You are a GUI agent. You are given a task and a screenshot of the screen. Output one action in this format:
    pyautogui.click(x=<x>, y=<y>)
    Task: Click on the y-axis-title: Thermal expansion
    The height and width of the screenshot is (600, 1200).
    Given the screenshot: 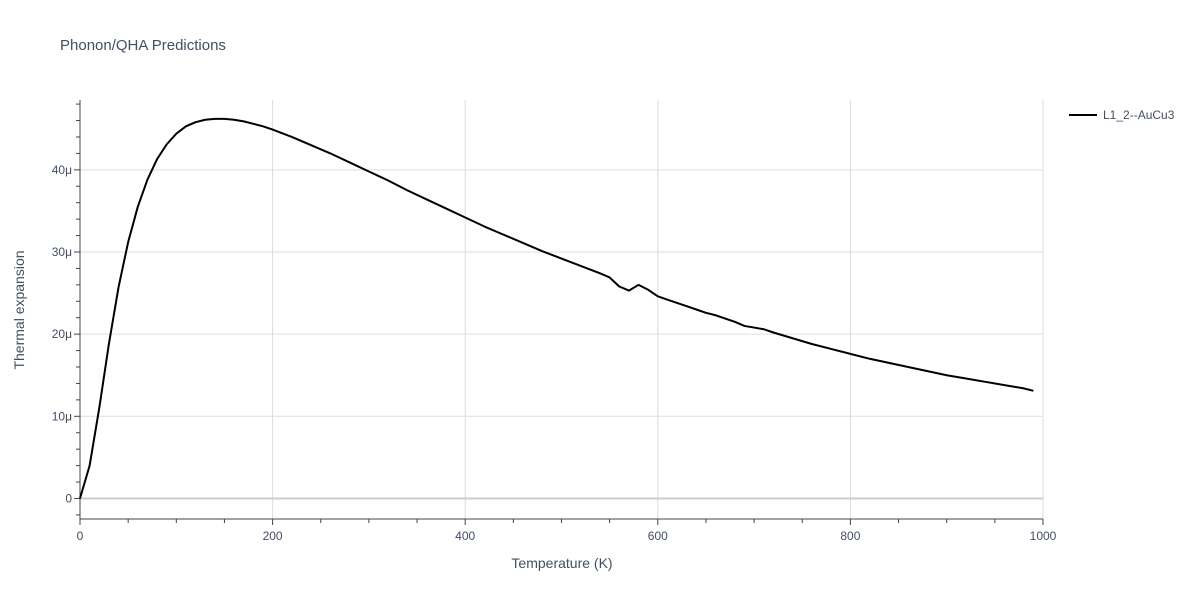 What is the action you would take?
    pyautogui.click(x=19, y=309)
    